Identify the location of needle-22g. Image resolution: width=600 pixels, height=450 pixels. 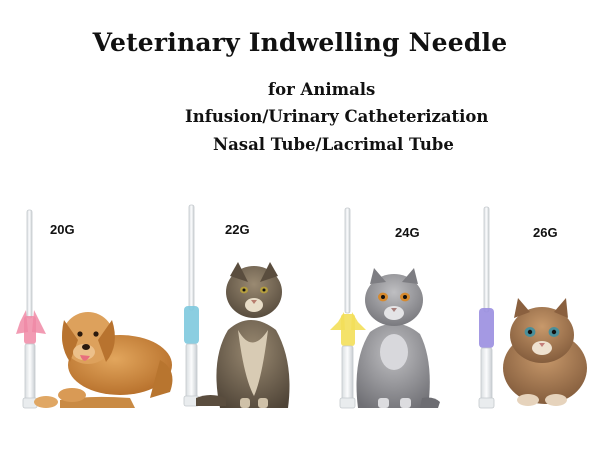
(191, 305).